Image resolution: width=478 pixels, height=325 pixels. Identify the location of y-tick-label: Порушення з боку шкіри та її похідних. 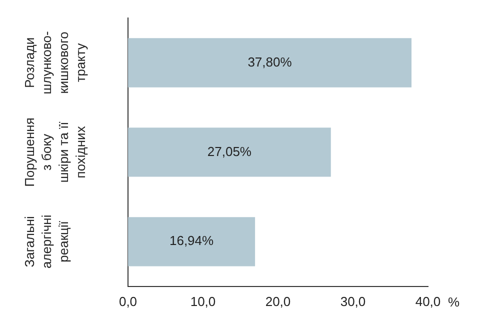
(55, 152).